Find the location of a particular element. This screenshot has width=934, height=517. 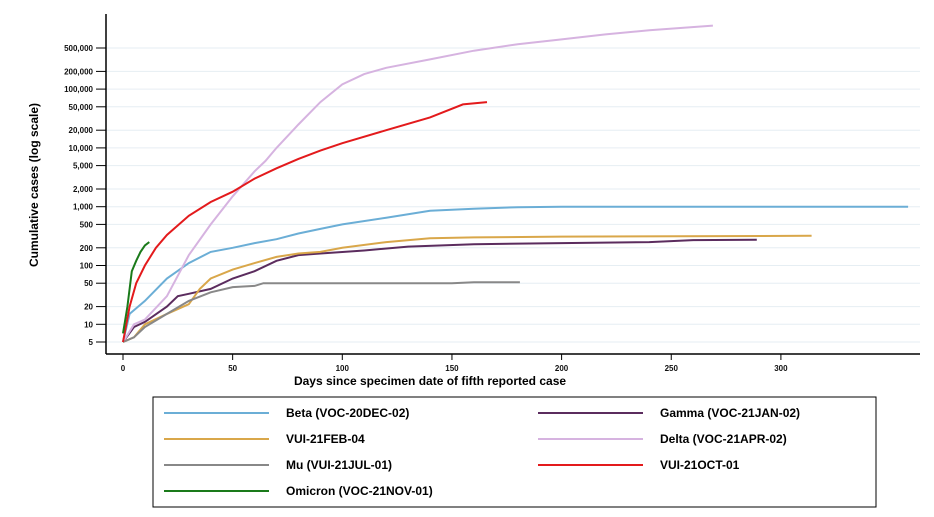

y-tick-label: 500,000 is located at coordinates (78, 48).